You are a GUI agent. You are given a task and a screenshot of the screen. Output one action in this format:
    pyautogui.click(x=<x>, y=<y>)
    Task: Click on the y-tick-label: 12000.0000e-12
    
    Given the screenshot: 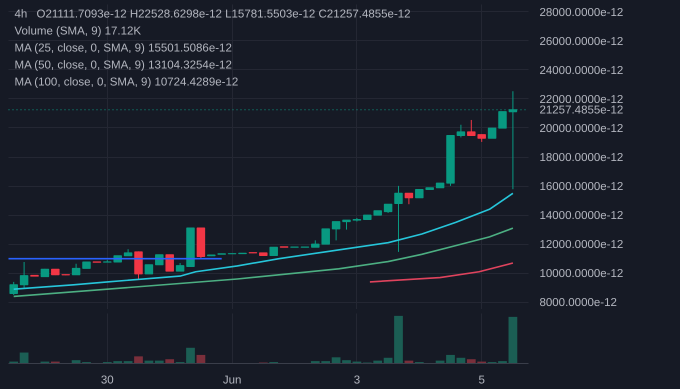 What is the action you would take?
    pyautogui.click(x=582, y=245)
    